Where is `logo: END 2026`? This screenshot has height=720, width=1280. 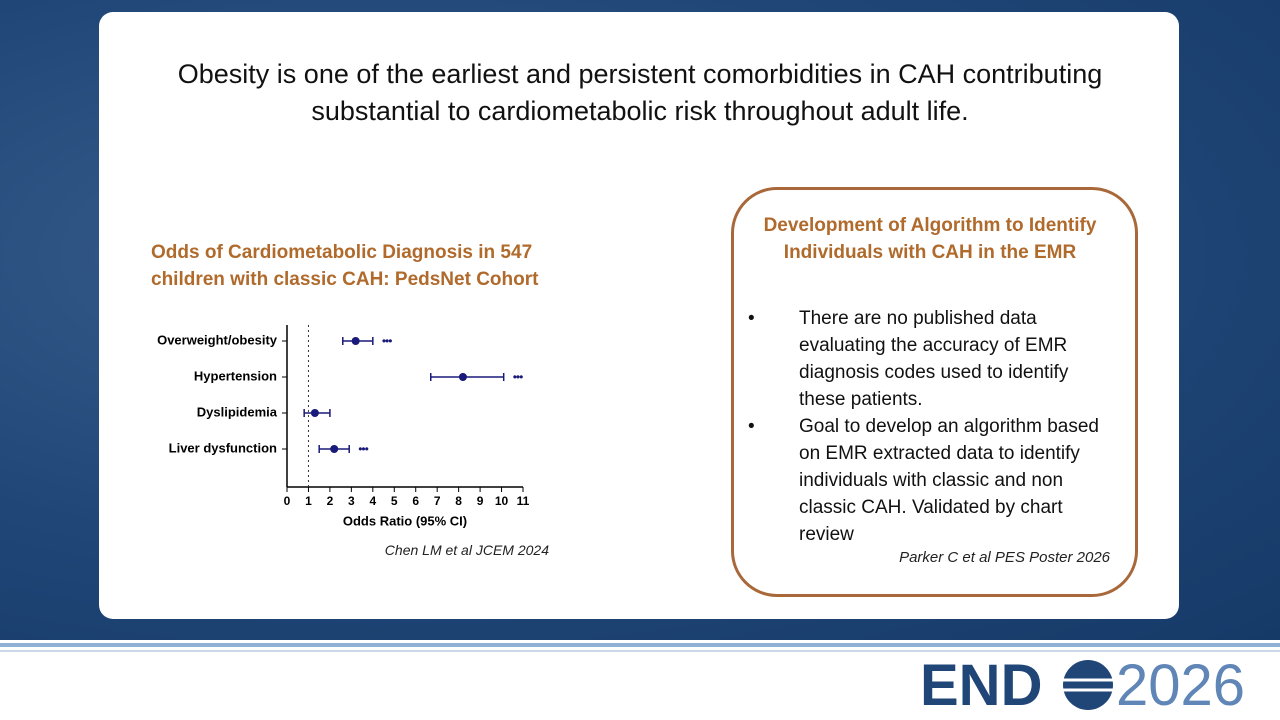 logo: END 2026 is located at coordinates (1082, 685).